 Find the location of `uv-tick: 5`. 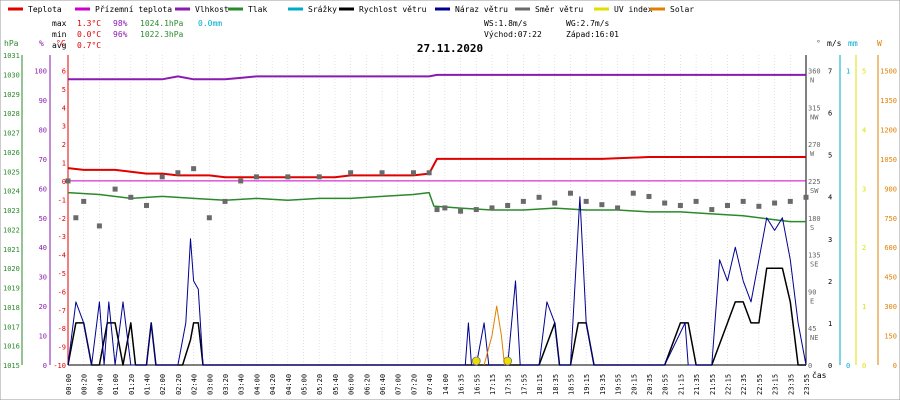

uv-tick: 5 is located at coordinates (864, 72).